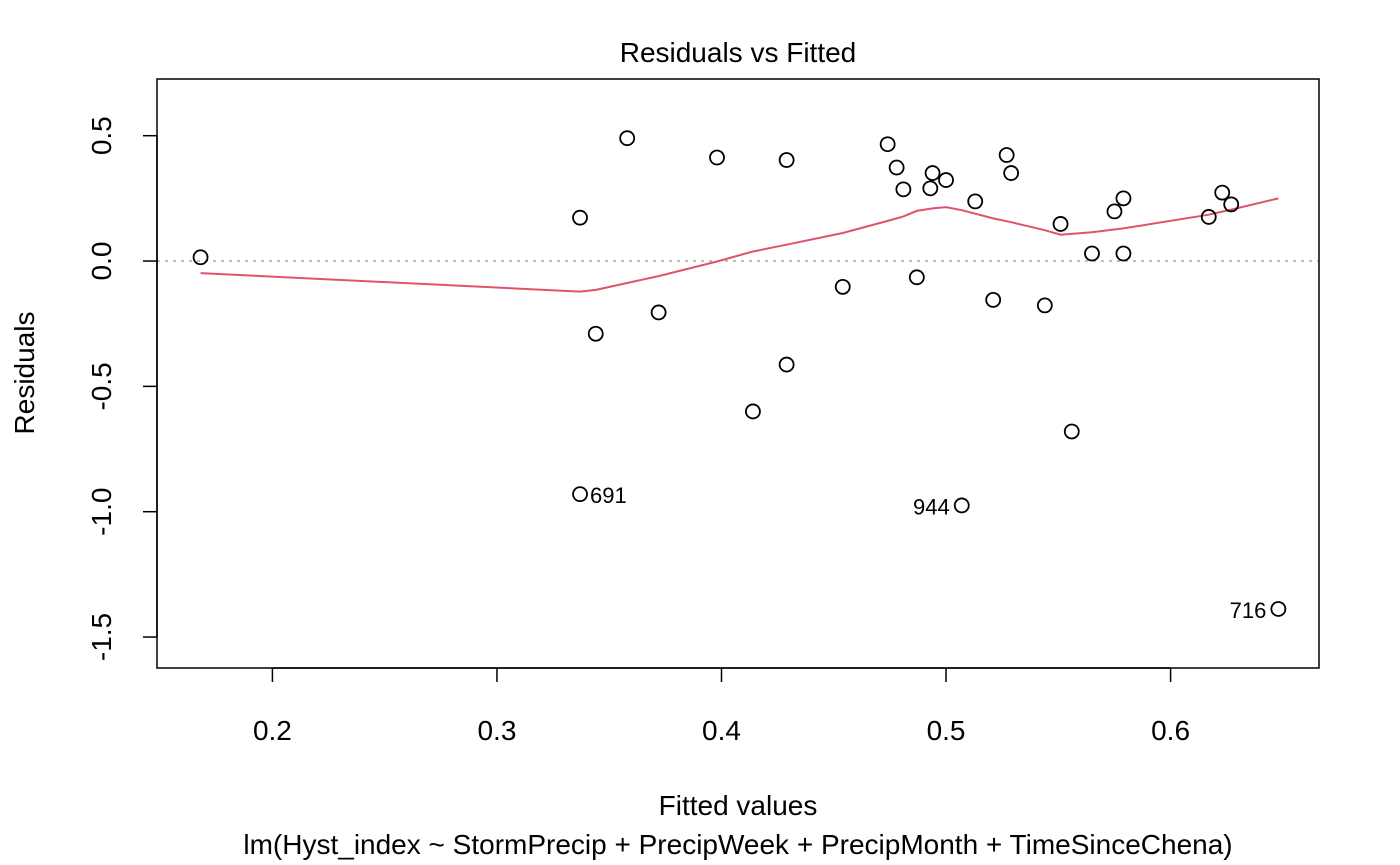  What do you see at coordinates (946, 730) in the screenshot?
I see `x-tick-label: 0.5` at bounding box center [946, 730].